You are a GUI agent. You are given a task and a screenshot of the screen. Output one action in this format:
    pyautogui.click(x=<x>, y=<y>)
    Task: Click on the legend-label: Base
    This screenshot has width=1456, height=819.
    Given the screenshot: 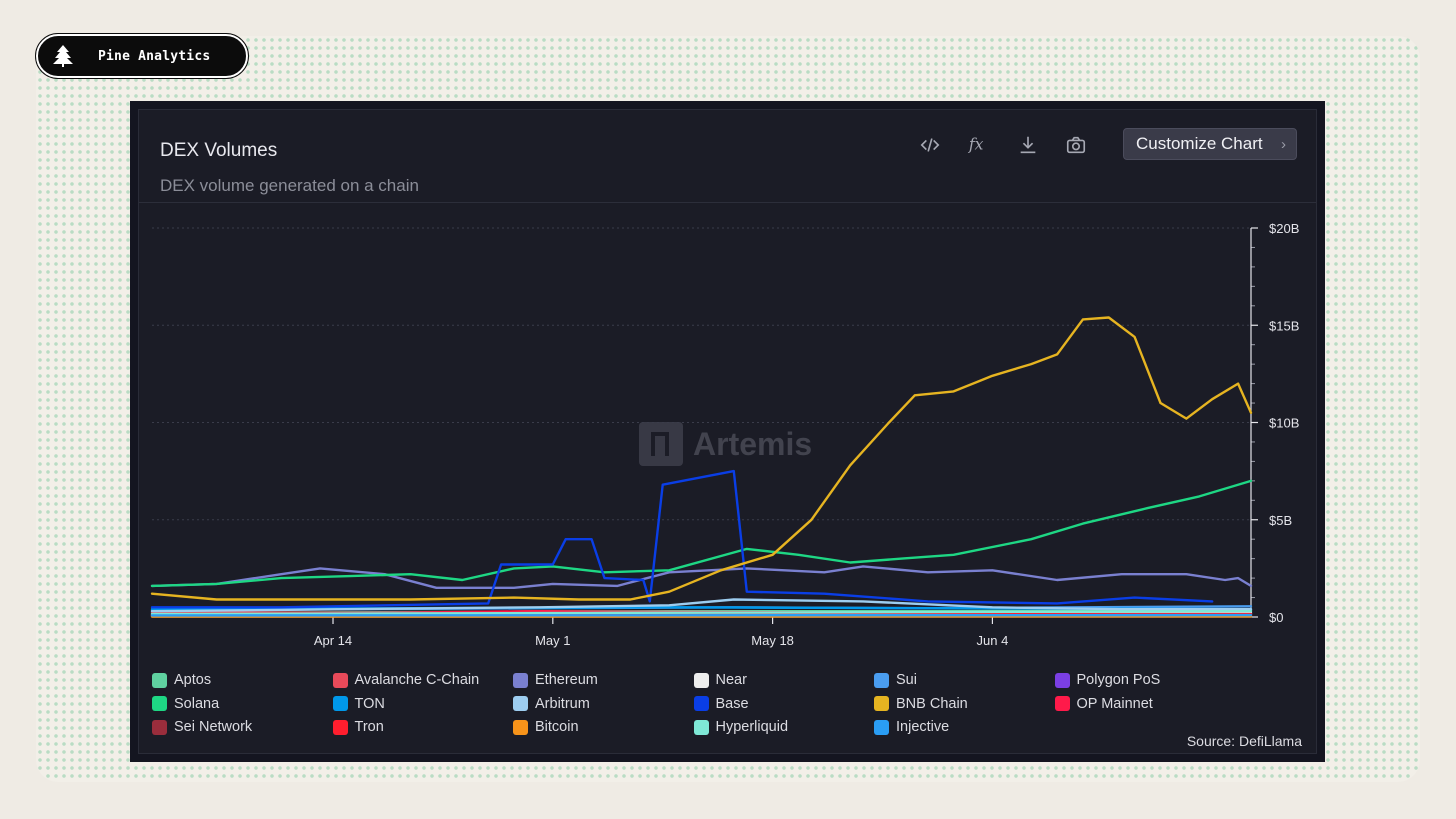 What is the action you would take?
    pyautogui.click(x=732, y=703)
    